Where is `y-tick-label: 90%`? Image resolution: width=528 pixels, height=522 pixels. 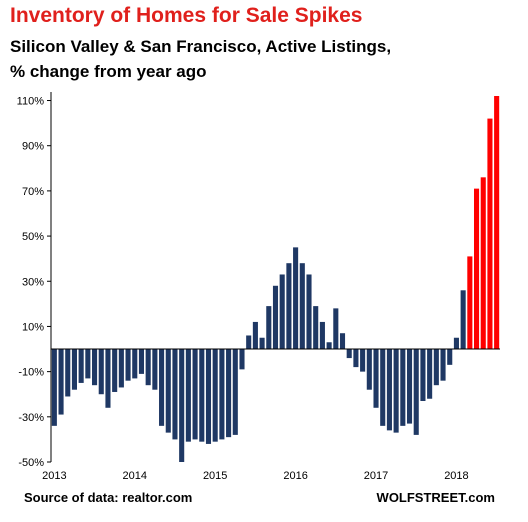 y-tick-label: 90% is located at coordinates (33, 147).